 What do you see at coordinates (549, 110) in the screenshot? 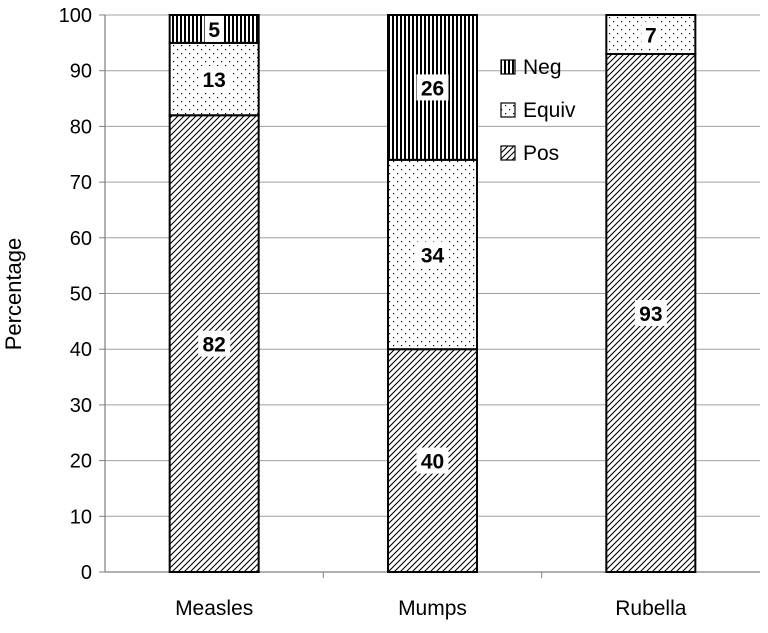
I see `legend-label: Equiv` at bounding box center [549, 110].